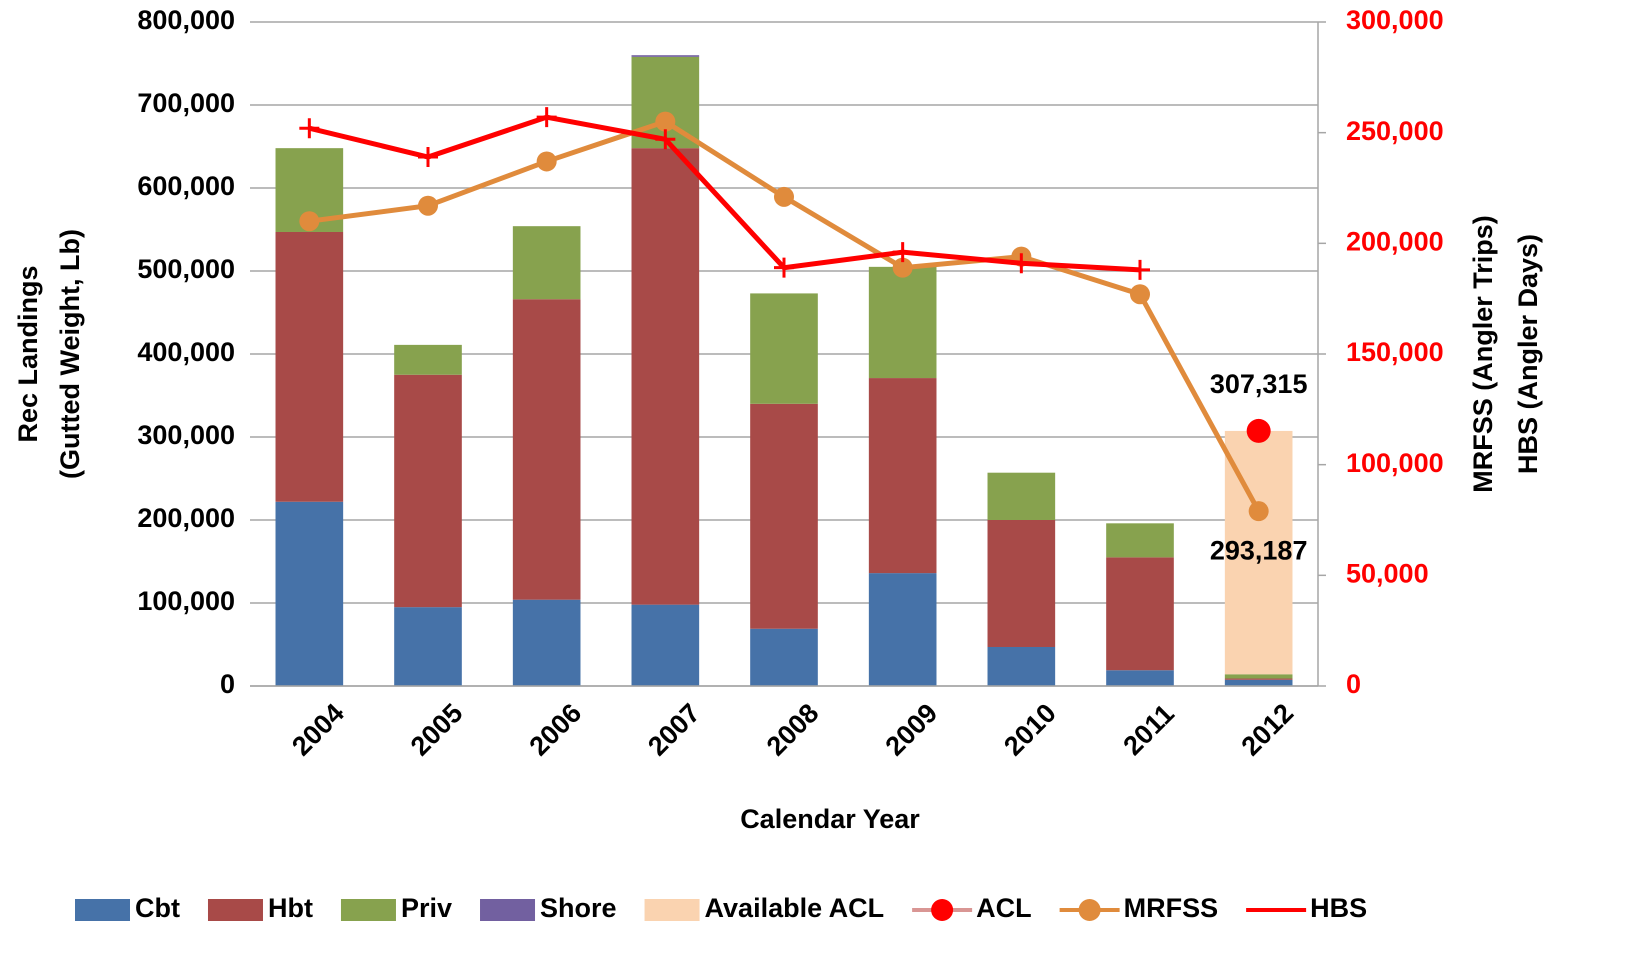  I want to click on x-axis-title: Calendar Year, so click(830, 819).